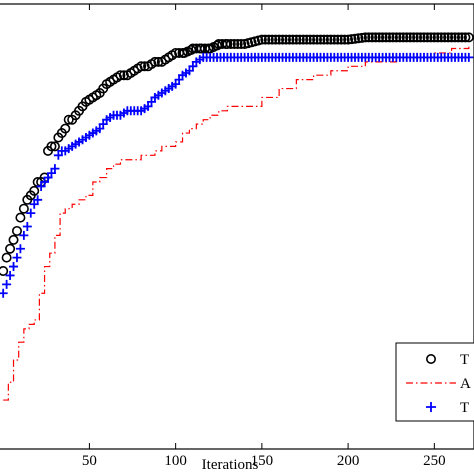  I want to click on x-tick-label: 150, so click(262, 461).